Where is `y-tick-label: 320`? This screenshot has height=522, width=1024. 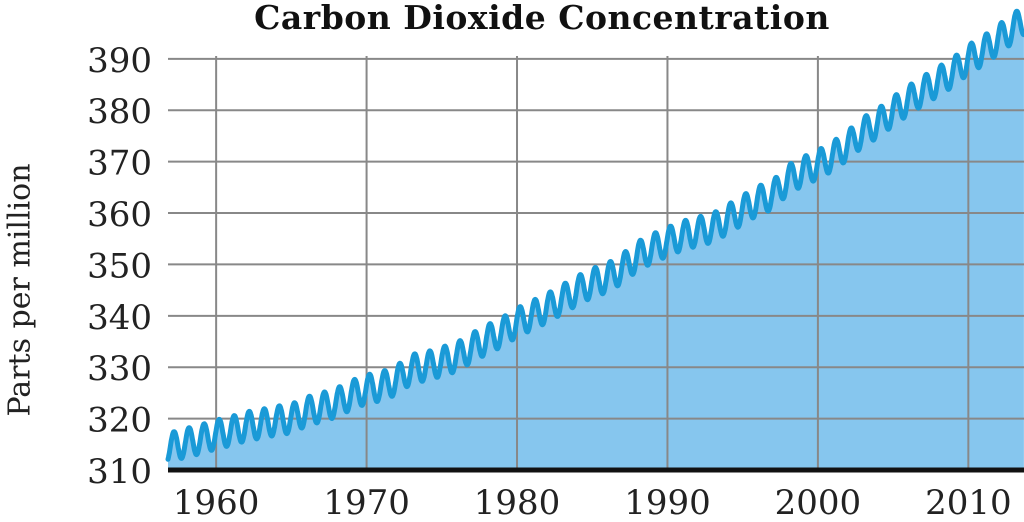 y-tick-label: 320 is located at coordinates (119, 421).